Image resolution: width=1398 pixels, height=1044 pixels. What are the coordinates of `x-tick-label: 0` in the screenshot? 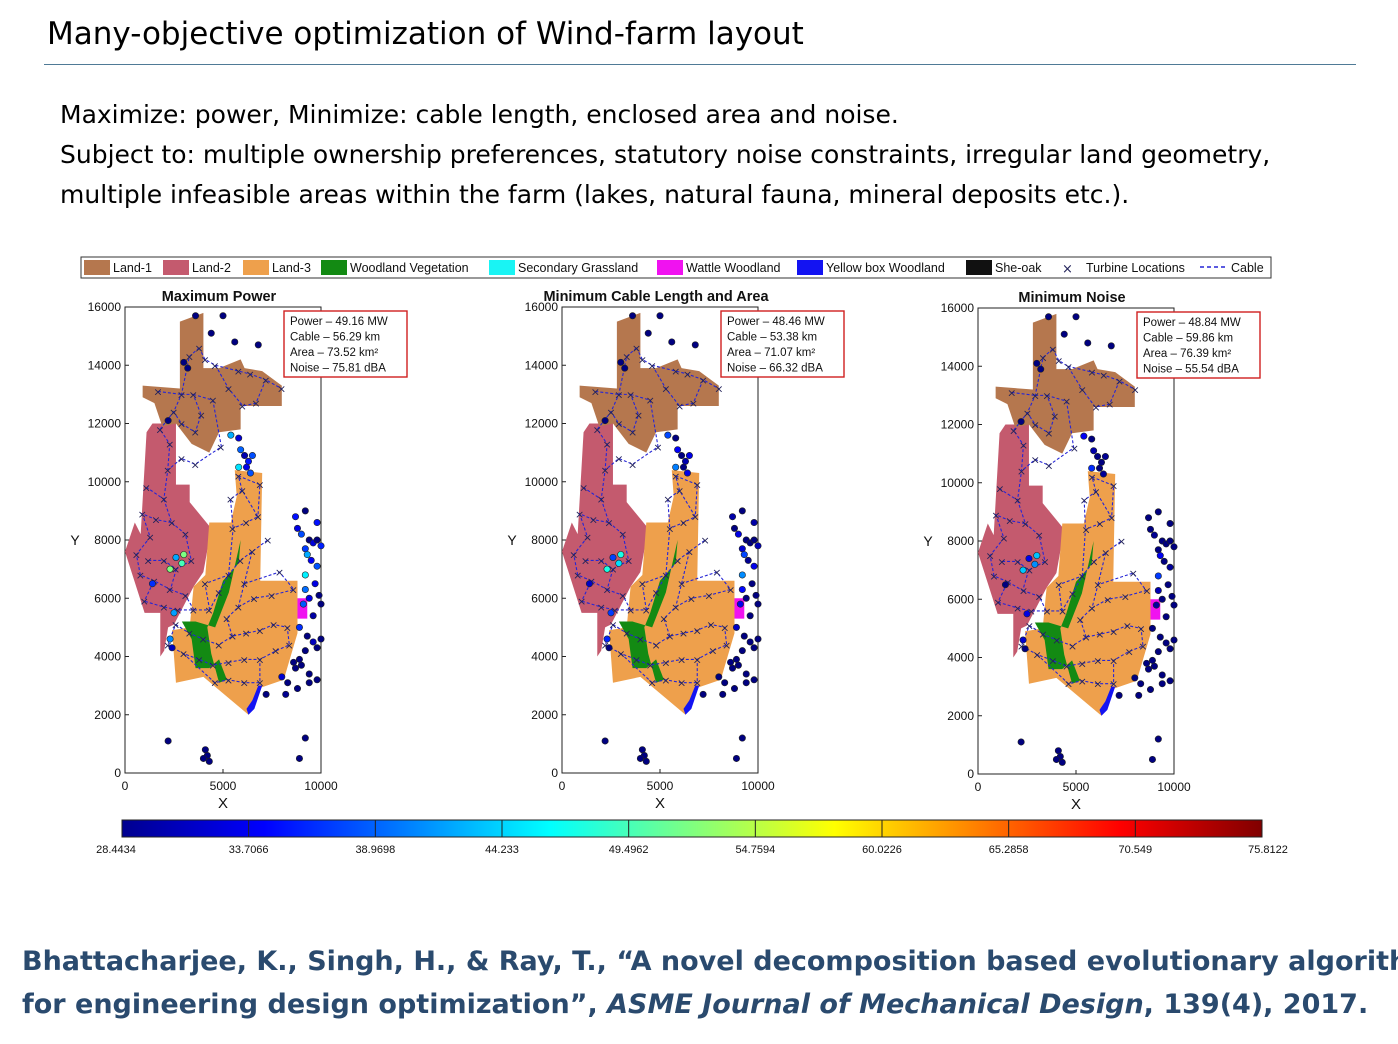 It's located at (562, 786).